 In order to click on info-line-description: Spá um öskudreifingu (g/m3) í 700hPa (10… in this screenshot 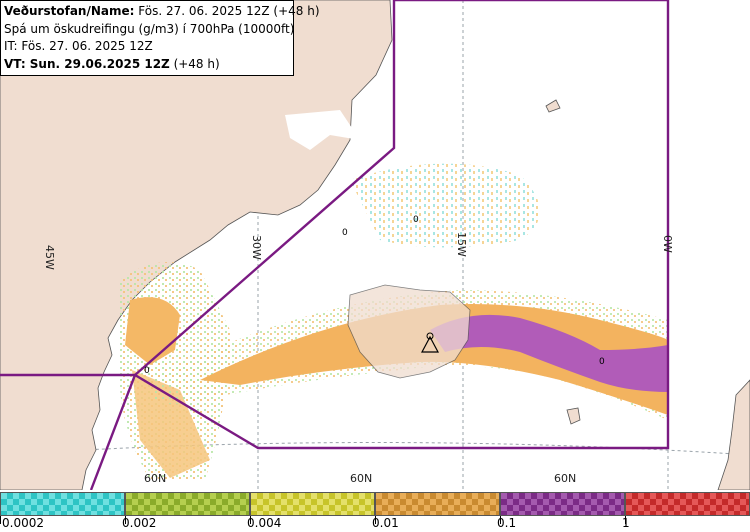, I will do `click(149, 28)`.